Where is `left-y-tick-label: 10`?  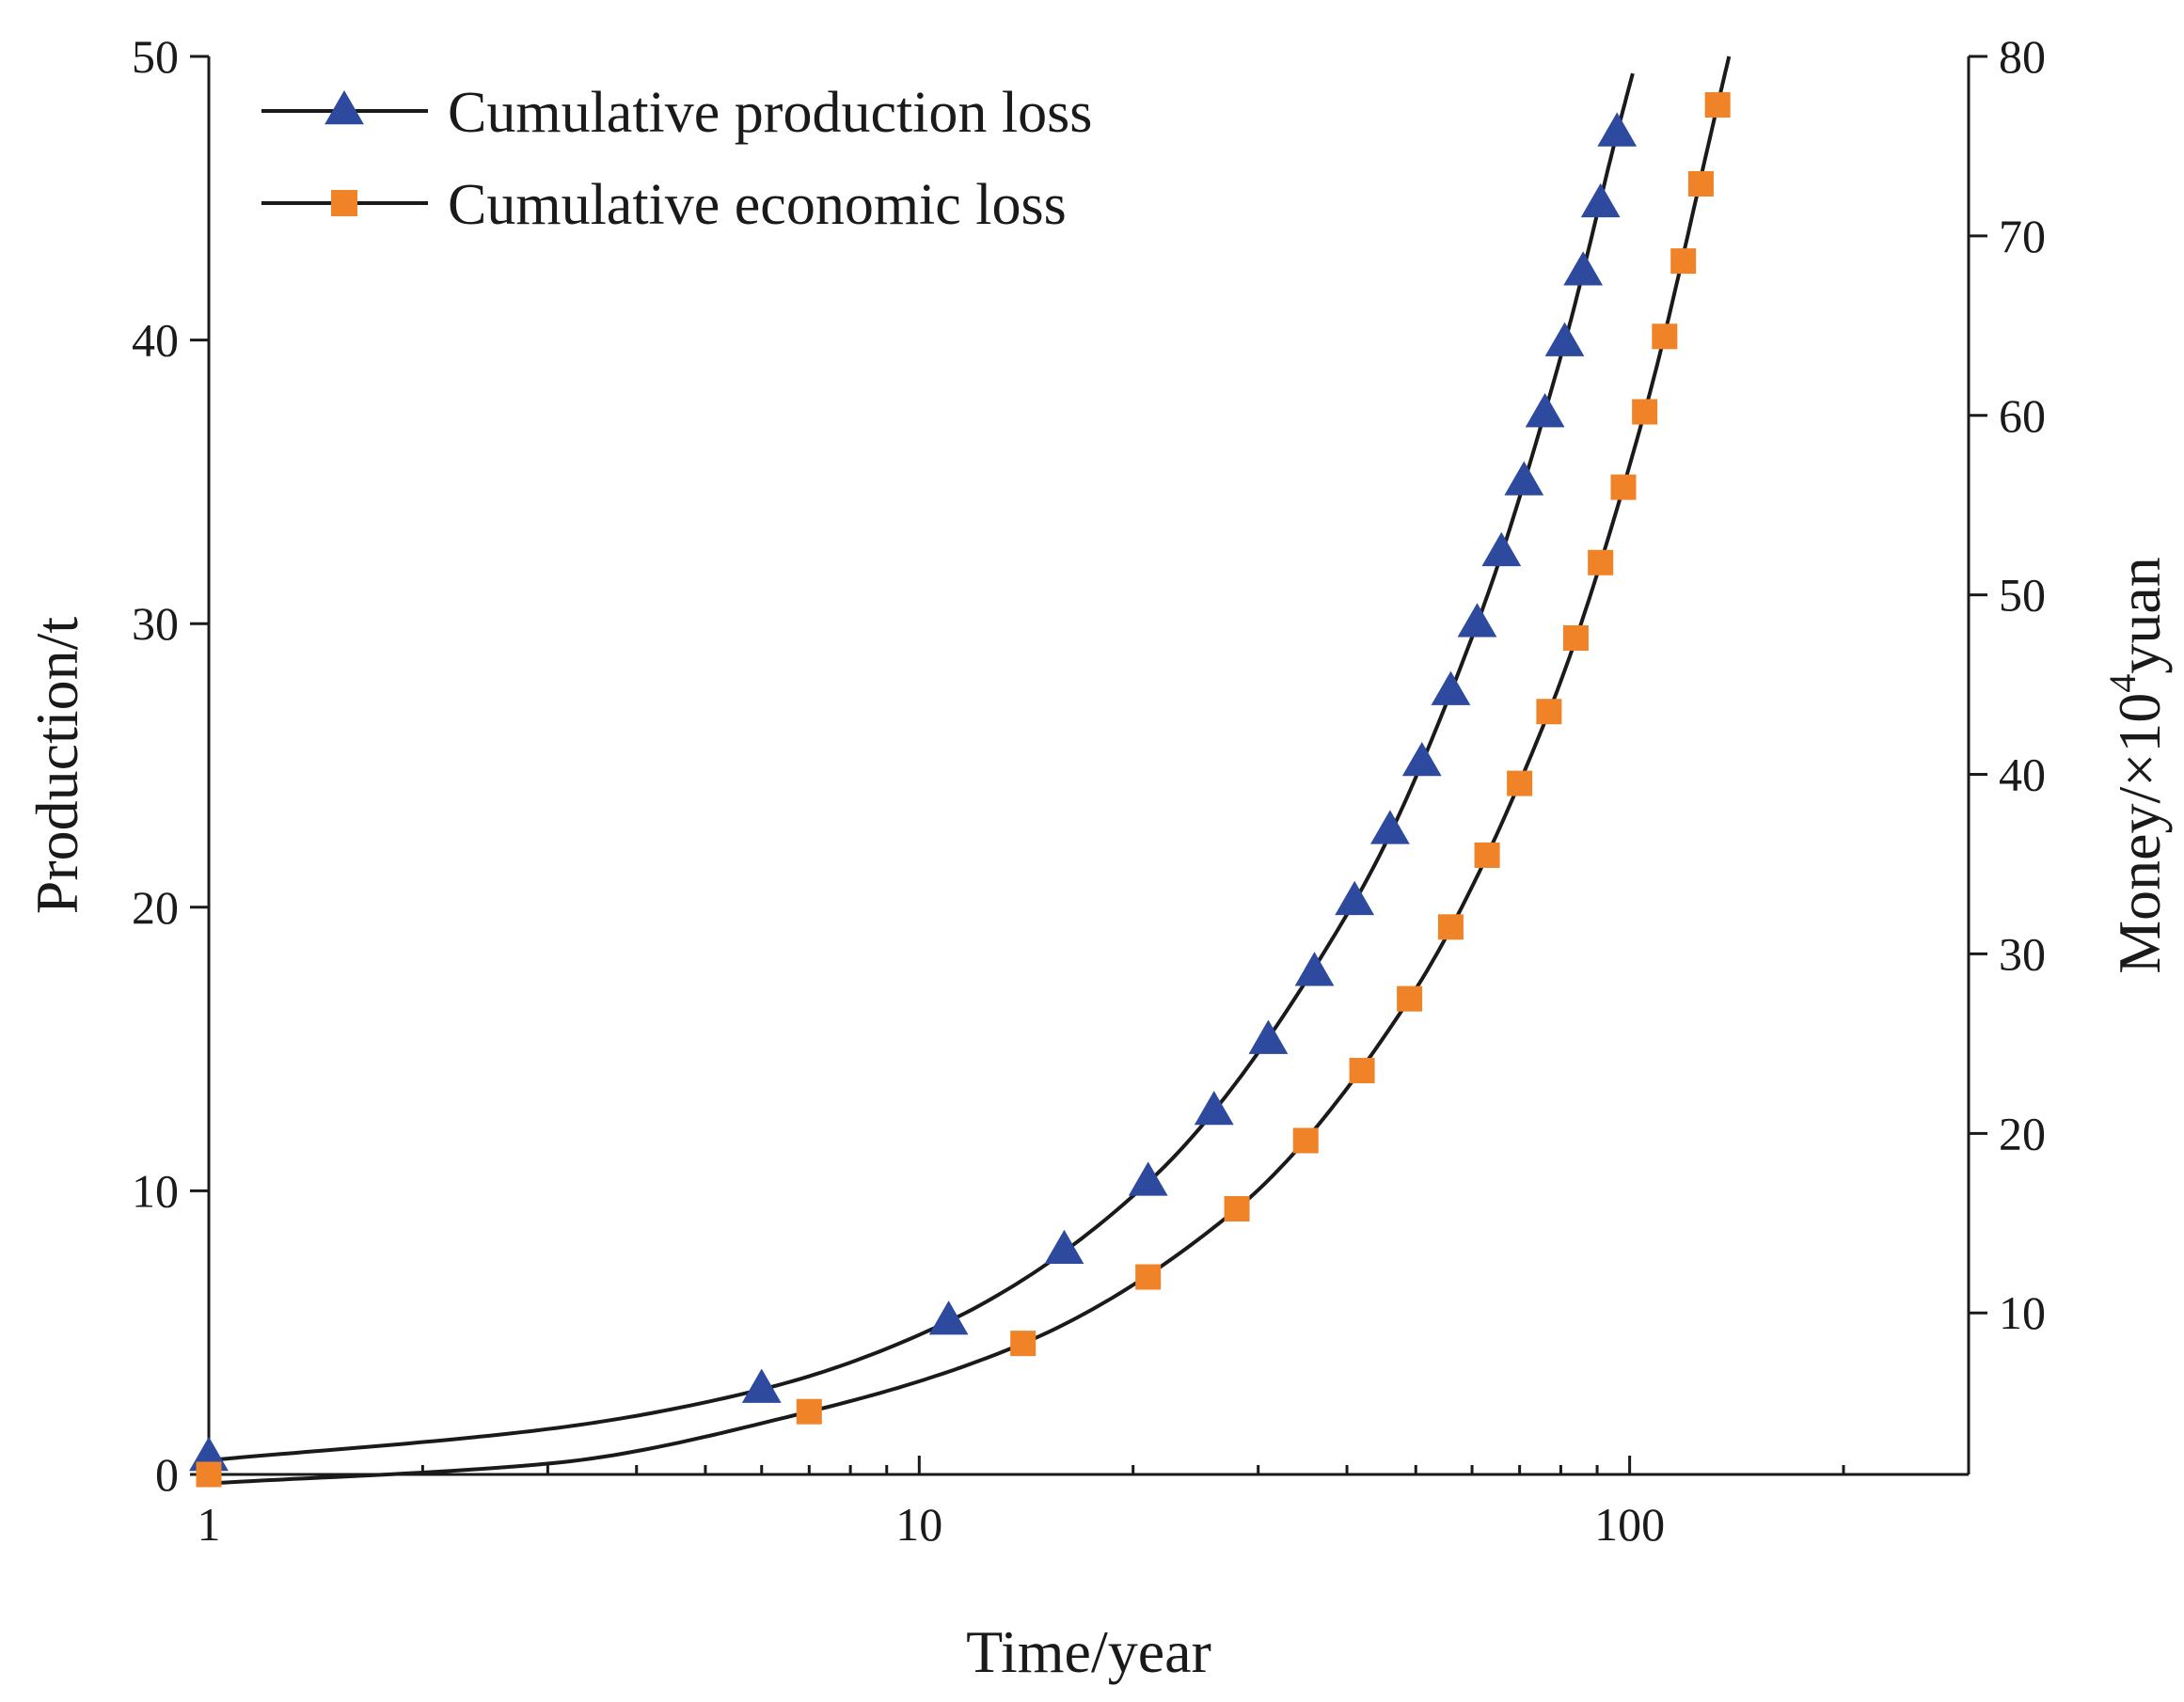 left-y-tick-label: 10 is located at coordinates (155, 1190).